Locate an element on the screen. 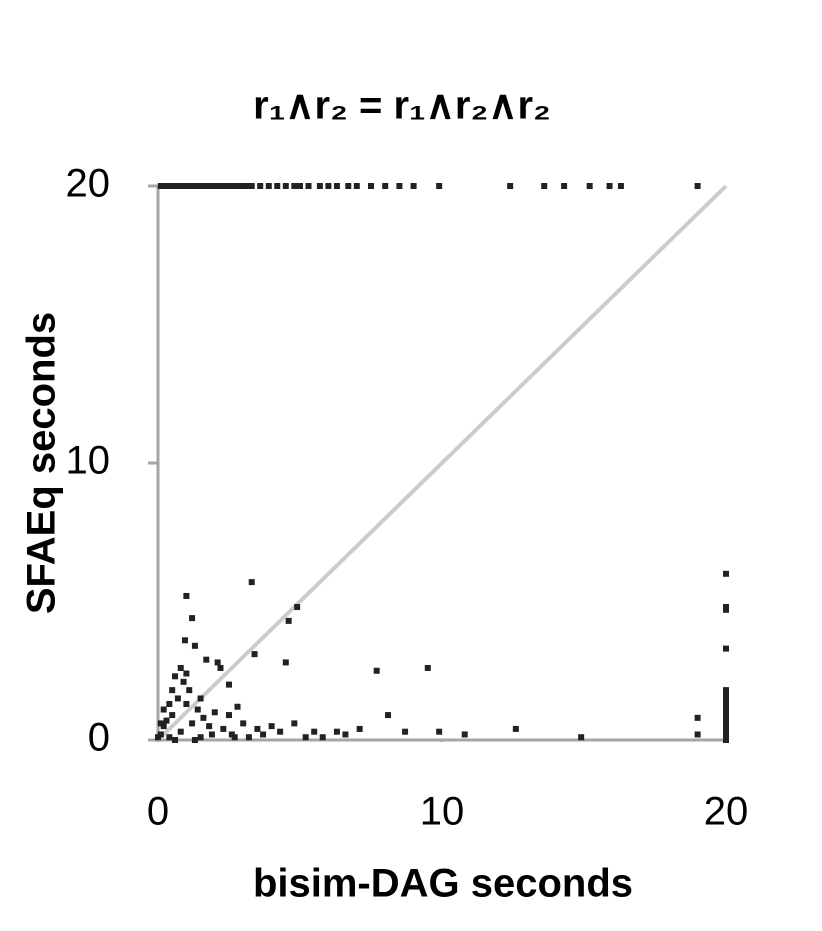 Image resolution: width=822 pixels, height=931 pixels. x-tick-label: 0 is located at coordinates (158, 812).